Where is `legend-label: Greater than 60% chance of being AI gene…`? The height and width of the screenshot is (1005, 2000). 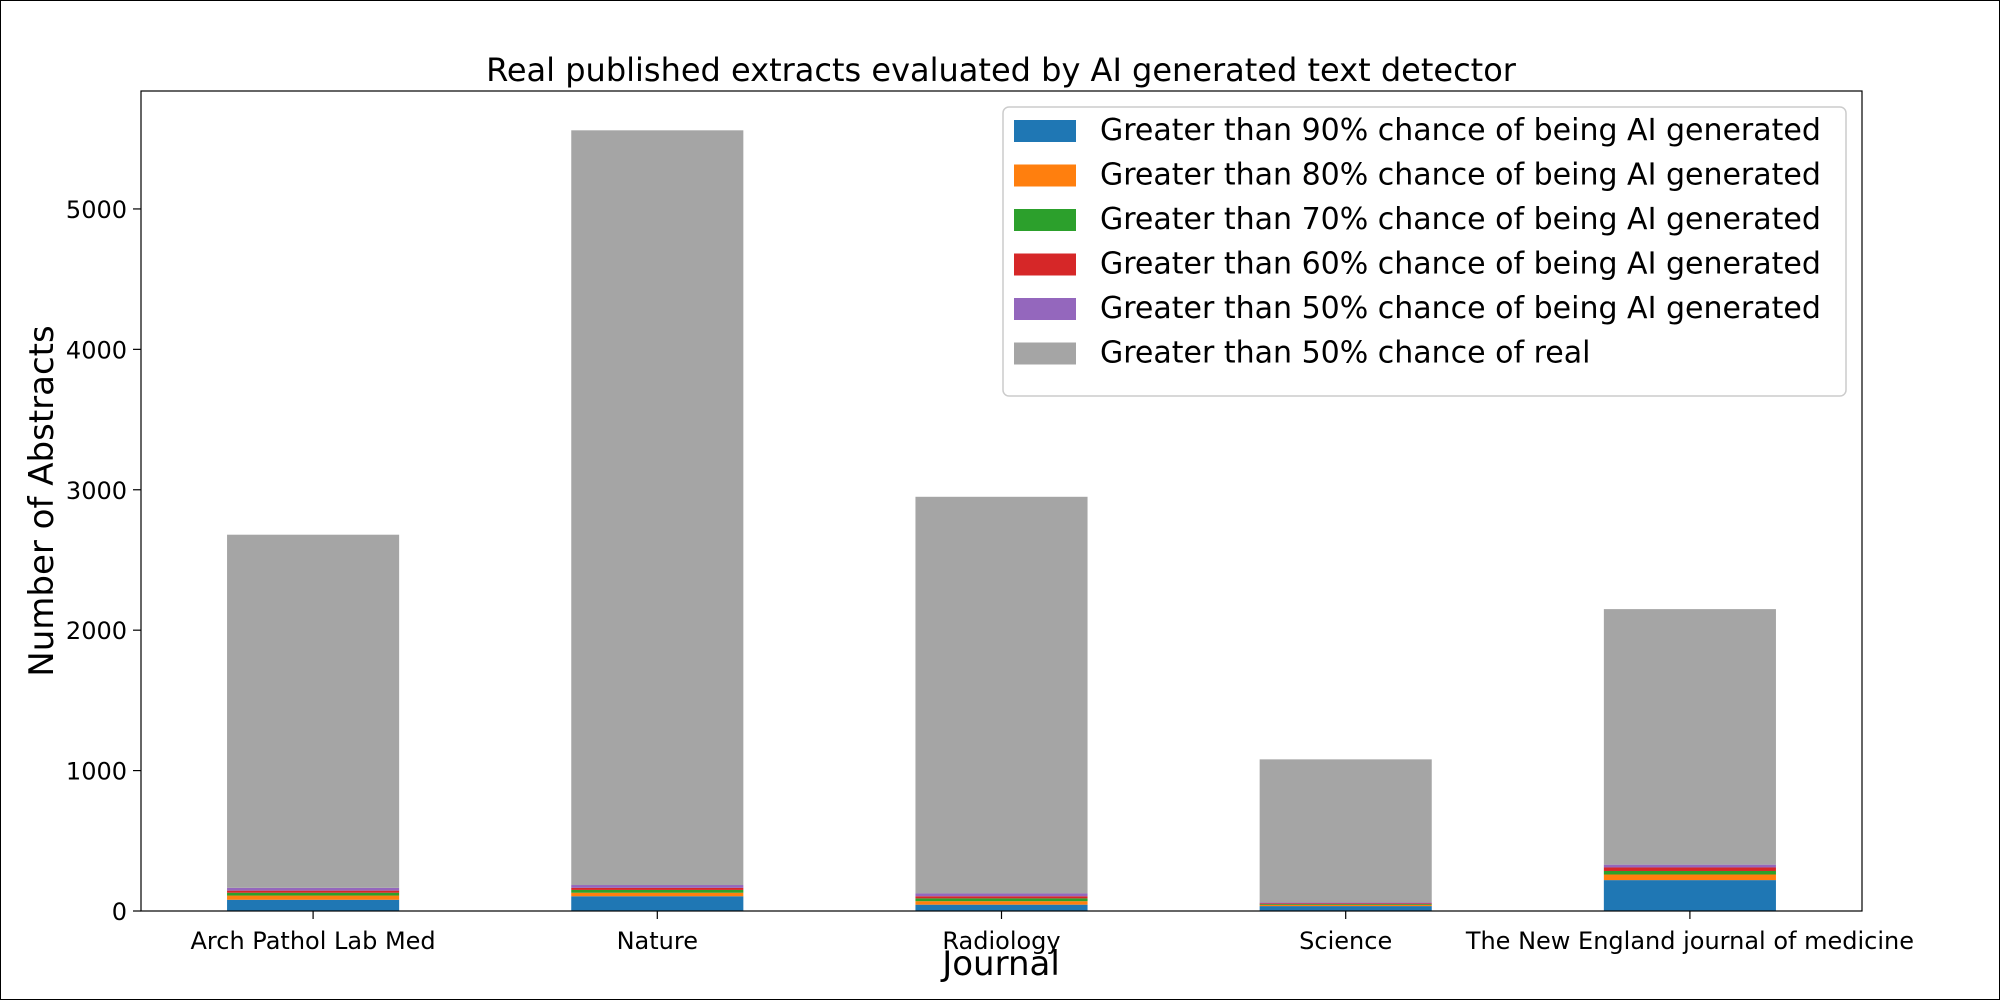
legend-label: Greater than 60% chance of being AI gene… is located at coordinates (1460, 264).